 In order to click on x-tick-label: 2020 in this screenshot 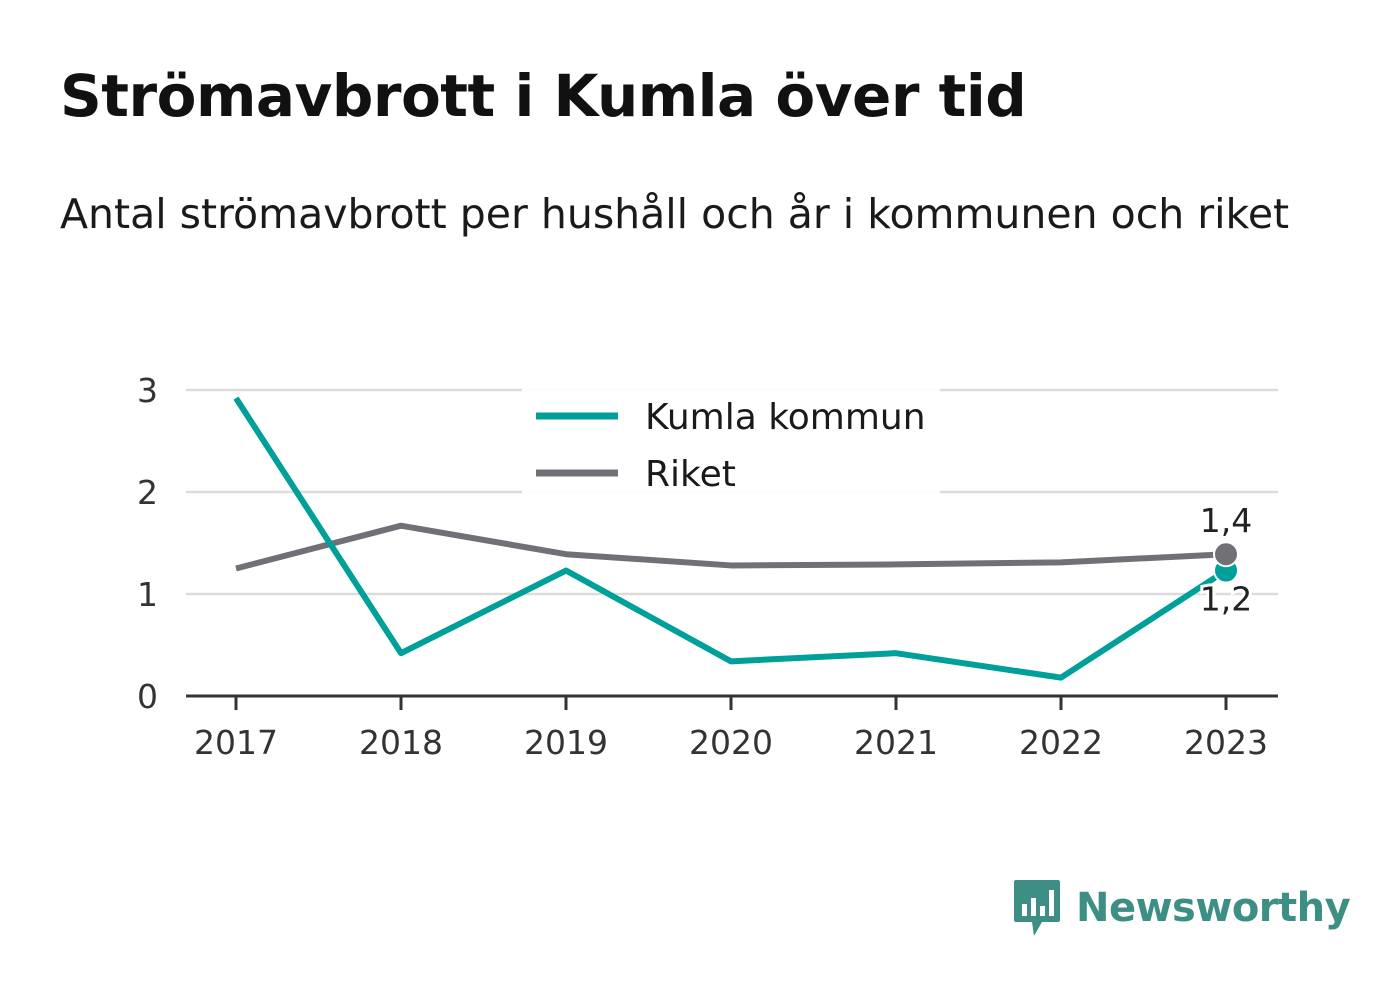, I will do `click(731, 742)`.